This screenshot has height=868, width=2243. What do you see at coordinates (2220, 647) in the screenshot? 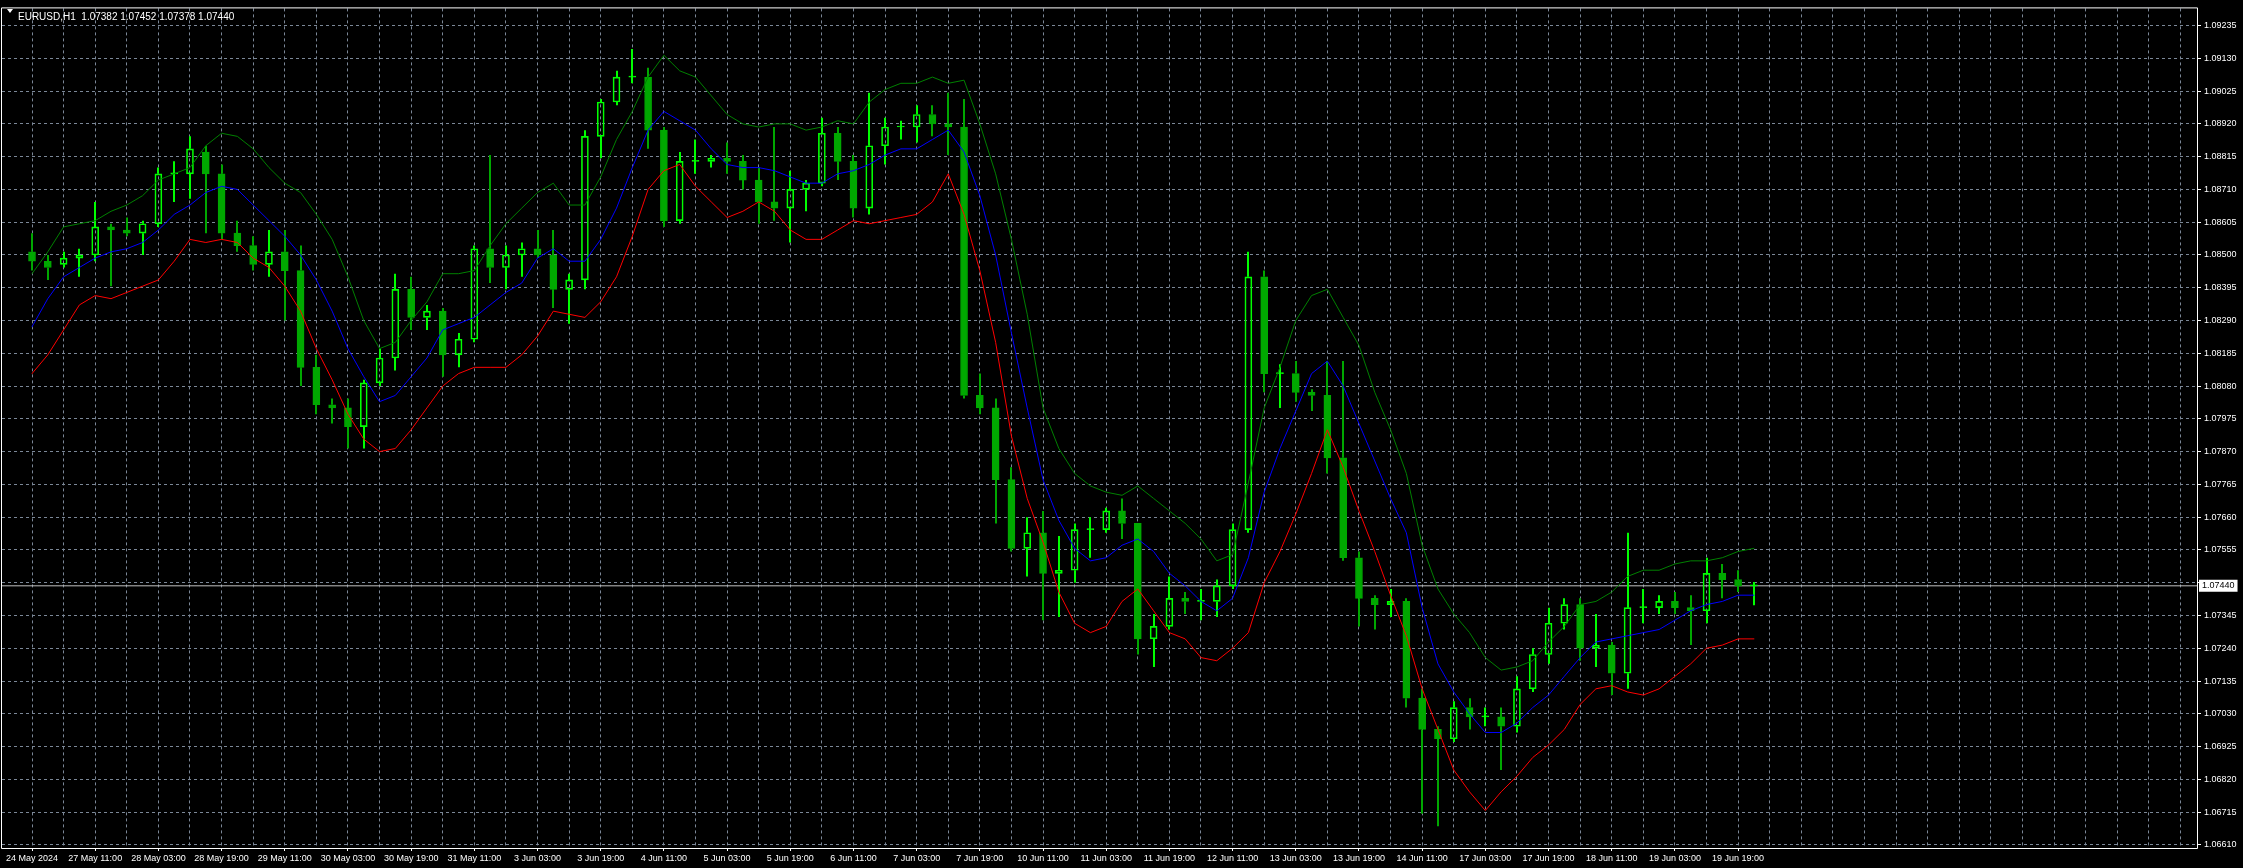
I see `y-tick-label: 1.07240` at bounding box center [2220, 647].